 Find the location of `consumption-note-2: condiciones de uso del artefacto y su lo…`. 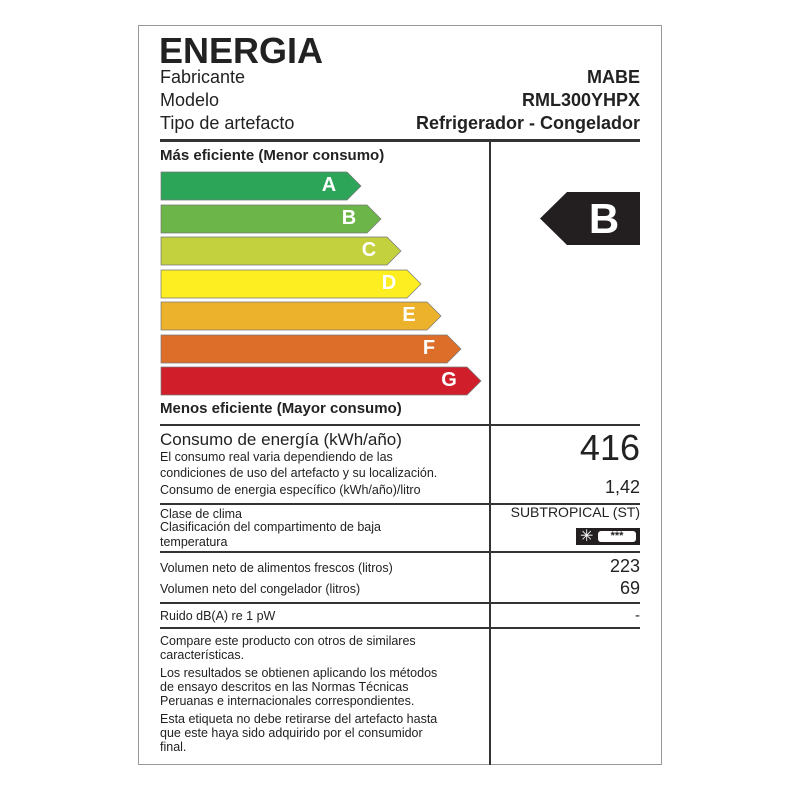

consumption-note-2: condiciones de uso del artefacto y su lo… is located at coordinates (299, 473).